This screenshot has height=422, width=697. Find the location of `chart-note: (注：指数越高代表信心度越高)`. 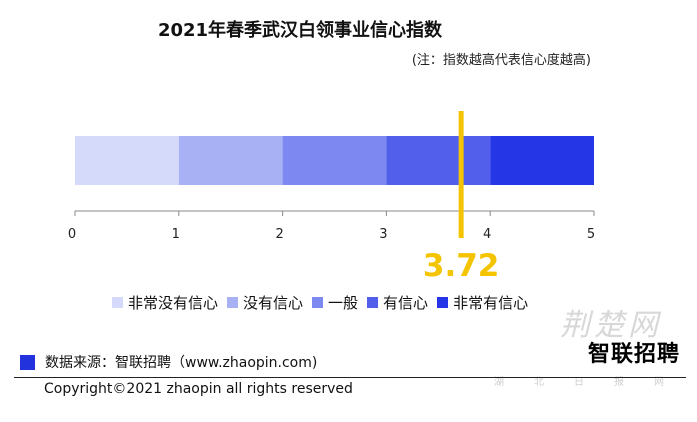

chart-note: (注：指数越高代表信心度越高) is located at coordinates (501, 60).